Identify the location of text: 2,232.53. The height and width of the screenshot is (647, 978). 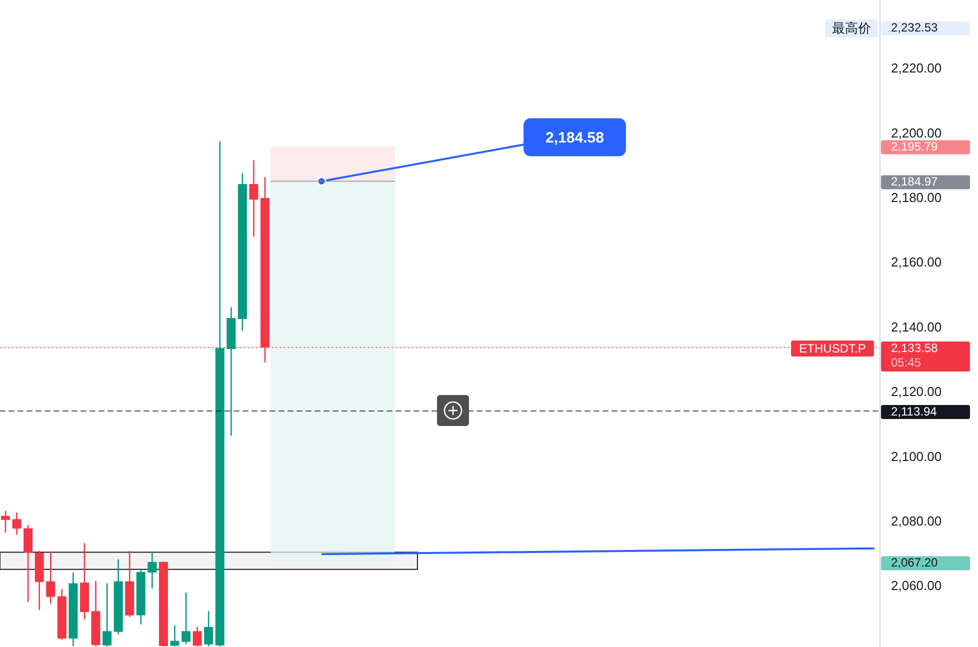
(914, 27).